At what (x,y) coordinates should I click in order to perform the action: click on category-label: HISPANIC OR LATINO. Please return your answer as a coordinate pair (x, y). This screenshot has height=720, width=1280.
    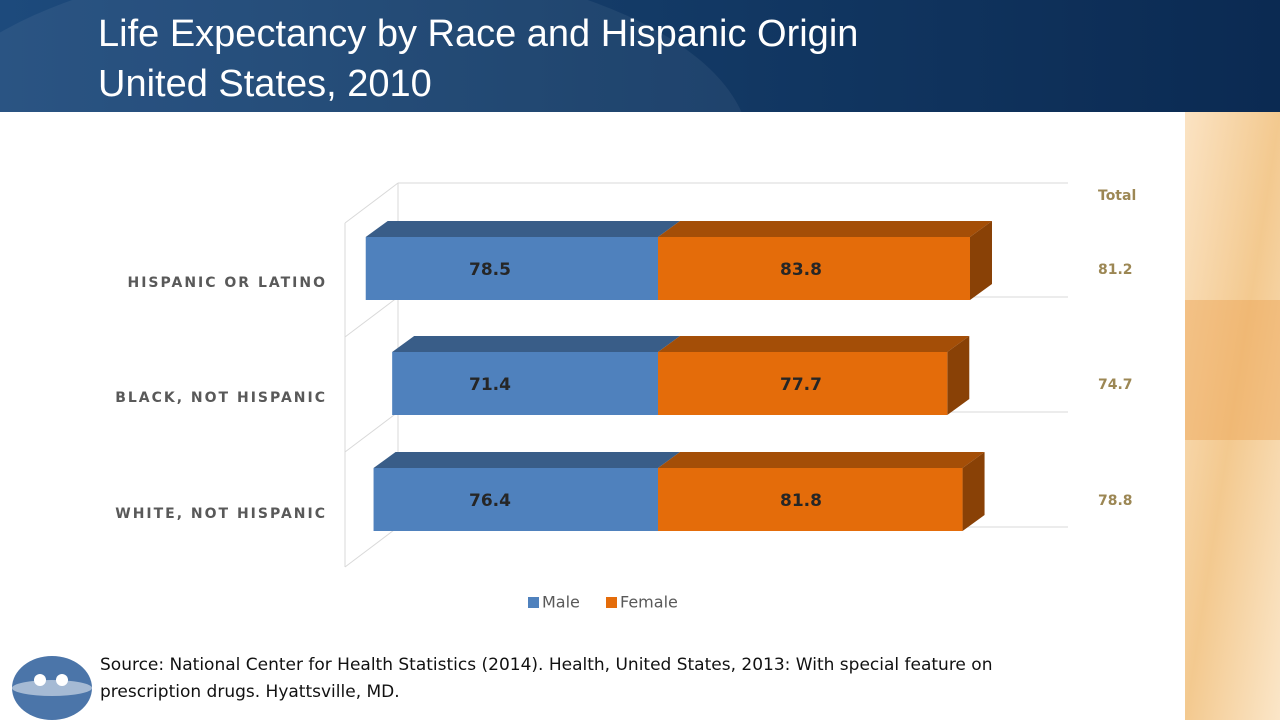
    Looking at the image, I should click on (228, 283).